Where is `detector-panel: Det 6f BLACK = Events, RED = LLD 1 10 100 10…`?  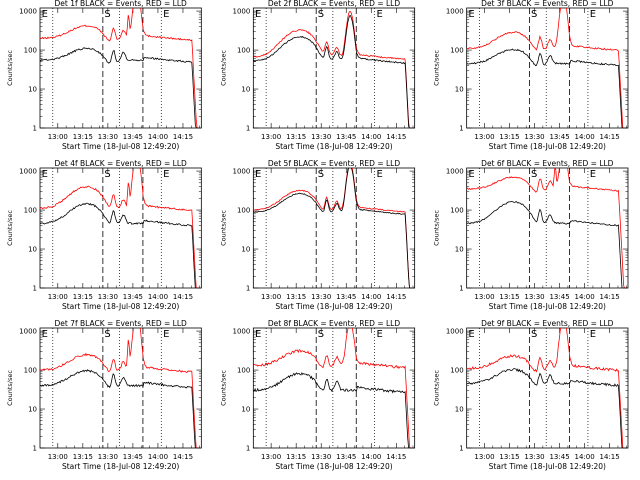 detector-panel: Det 6f BLACK = Events, RED = LLD 1 10 100 10… is located at coordinates (531, 235).